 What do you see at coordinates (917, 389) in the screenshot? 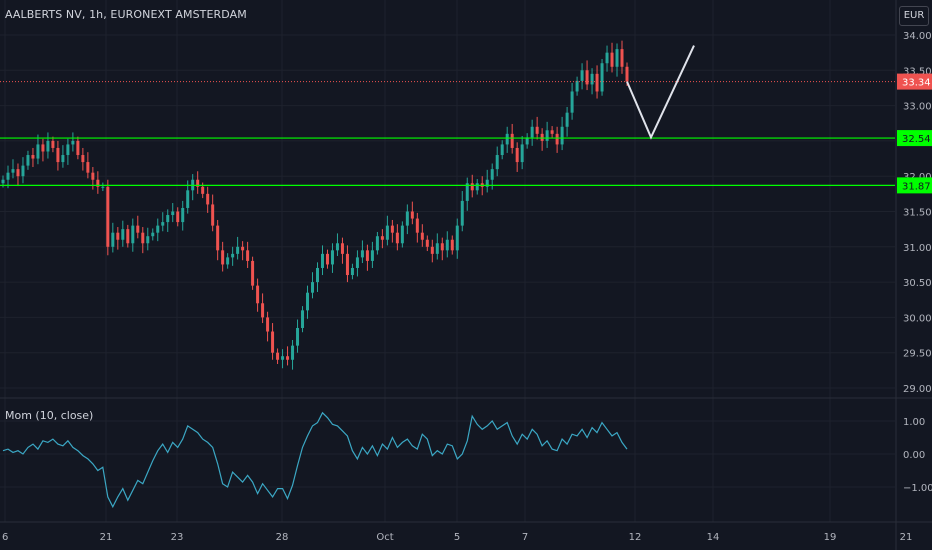
I see `price-tick-label: 29.00` at bounding box center [917, 389].